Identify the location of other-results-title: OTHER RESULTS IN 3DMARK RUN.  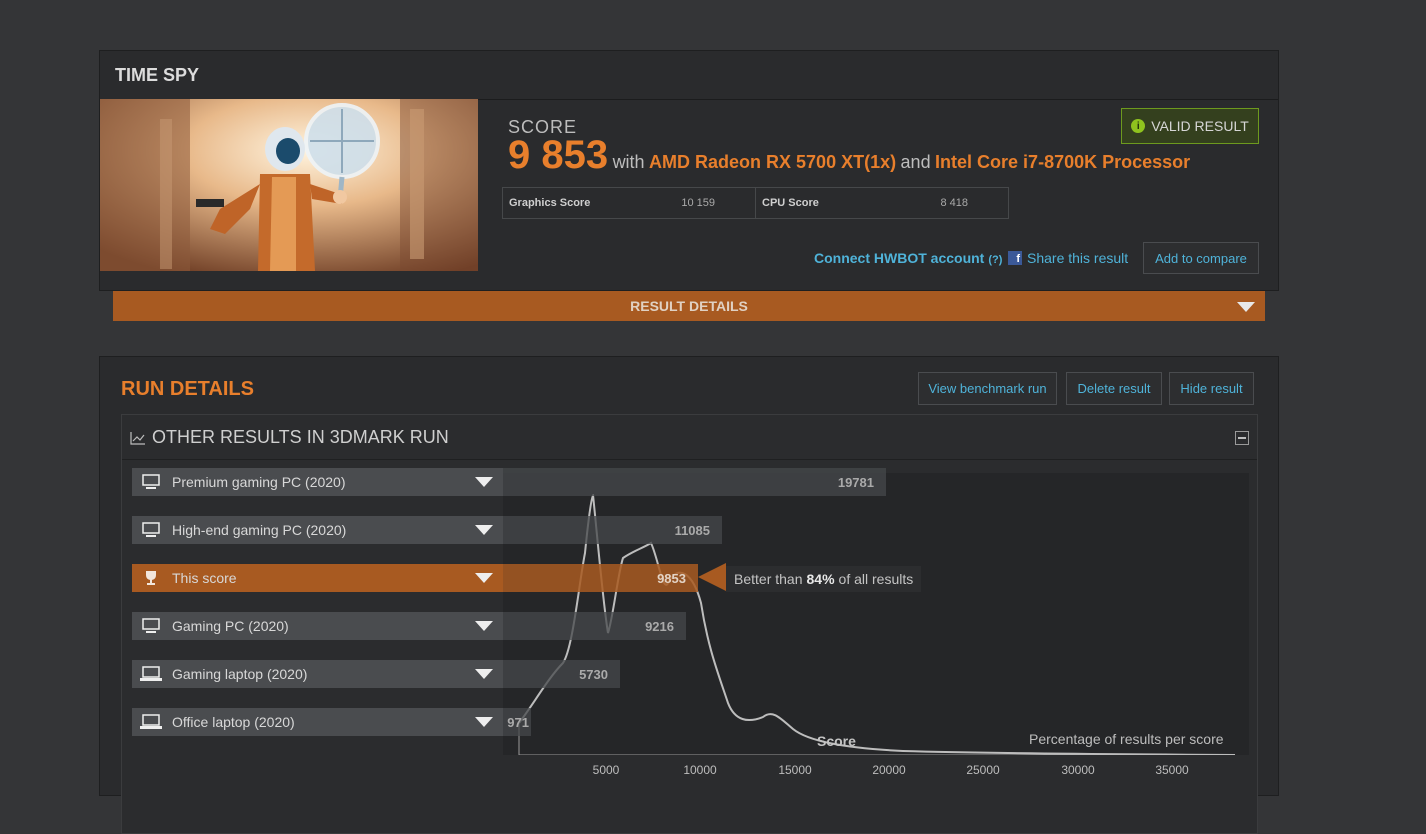
(300, 437).